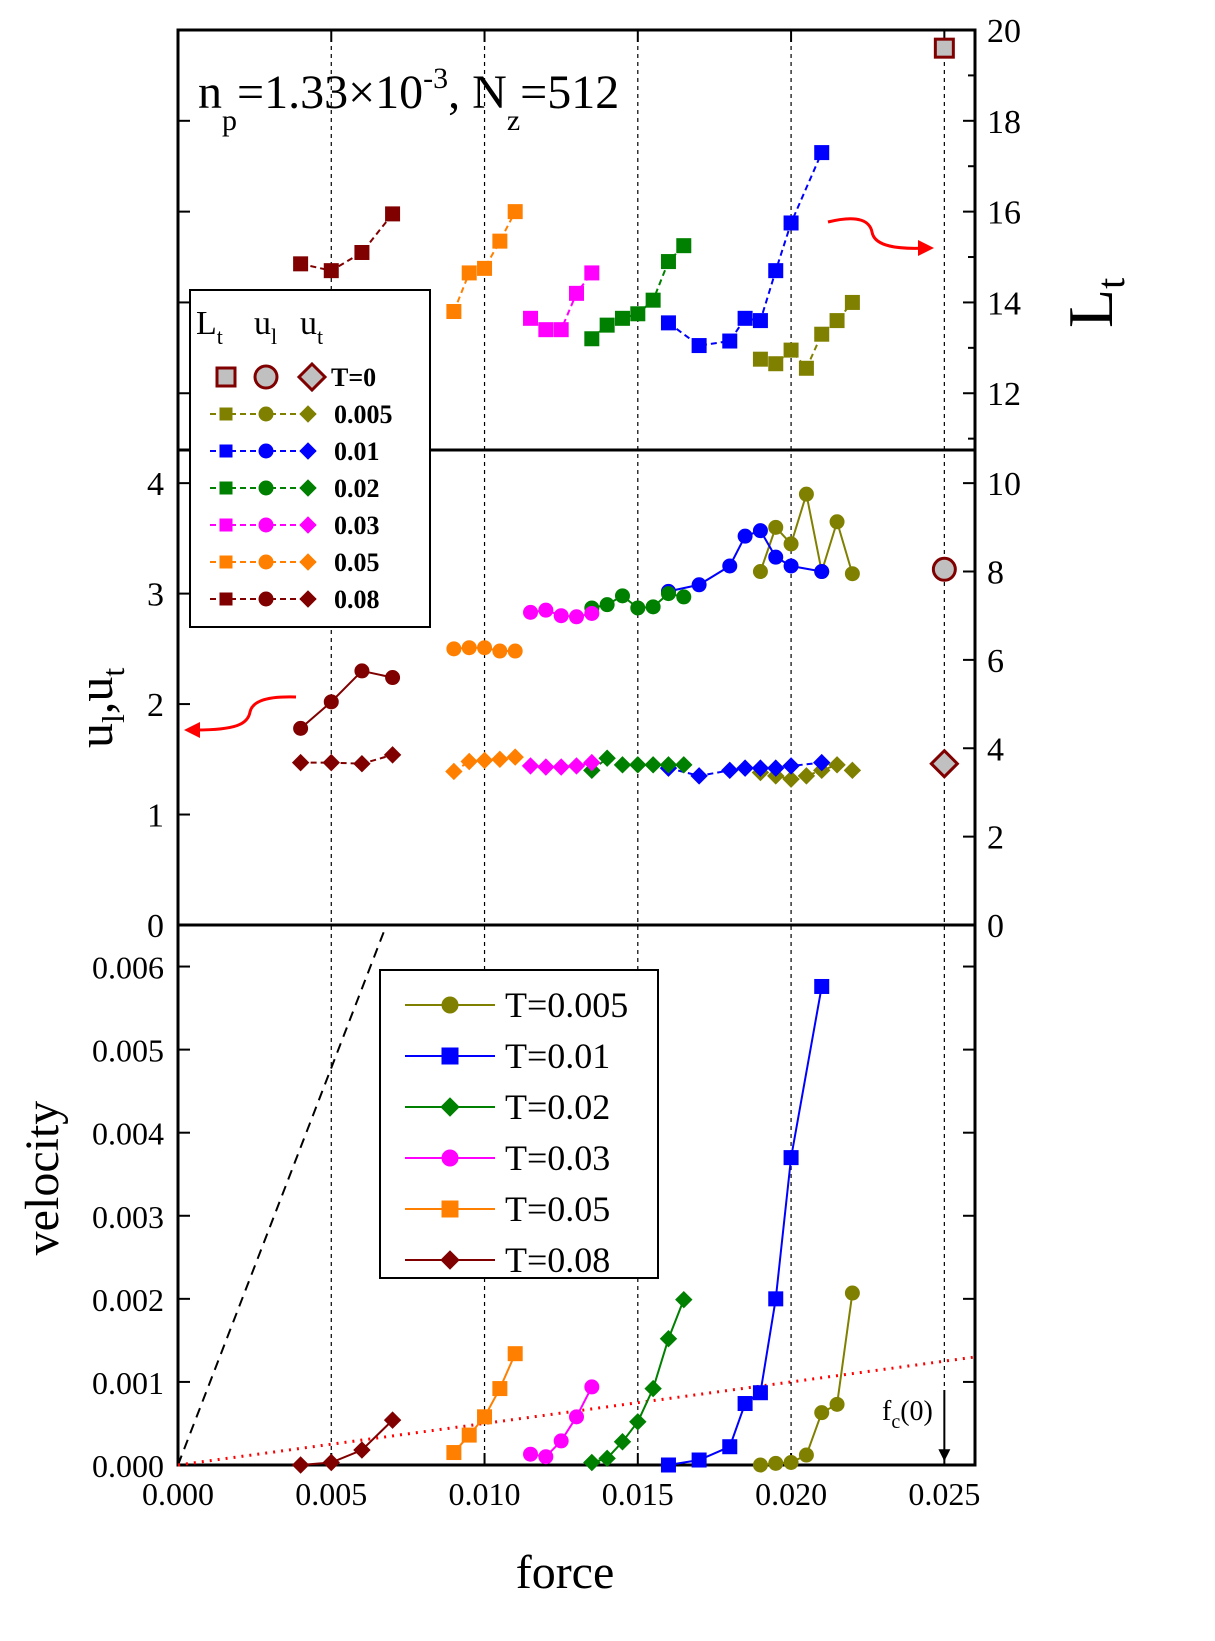 This screenshot has width=1215, height=1641. I want to click on legend-box, so click(310, 458).